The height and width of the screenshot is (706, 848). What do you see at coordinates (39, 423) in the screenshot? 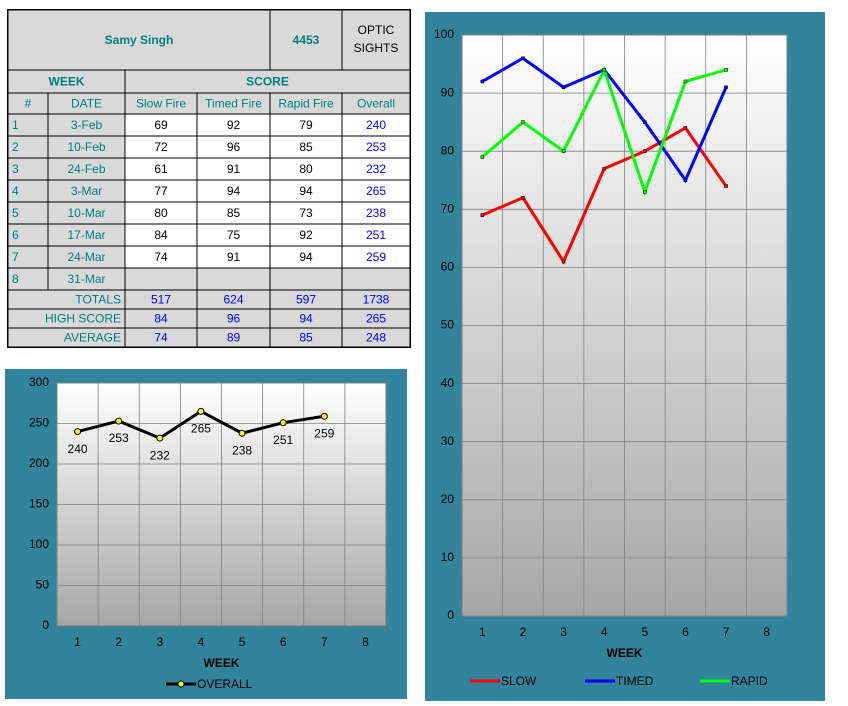
I see `y-tick-label: 250` at bounding box center [39, 423].